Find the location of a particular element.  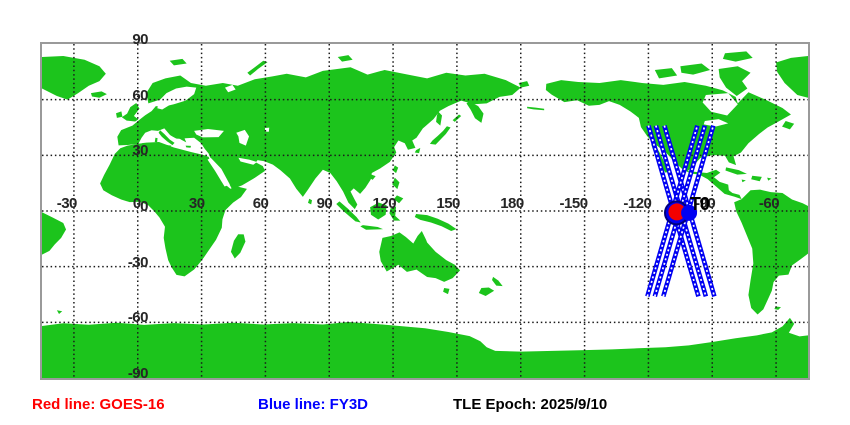

island-nz-north is located at coordinates (497, 281).